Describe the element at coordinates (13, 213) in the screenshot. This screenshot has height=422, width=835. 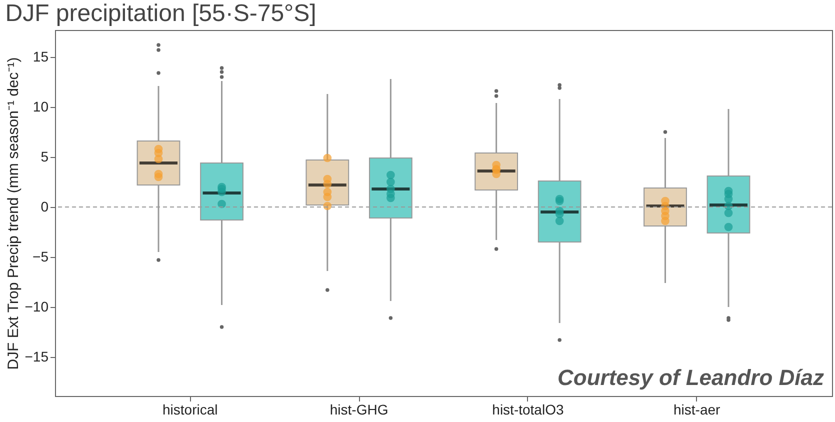
I see `y-axis-title: DJF Ext Trop Precip trend (mm season⁻¹ dec⁻¹)` at that location.